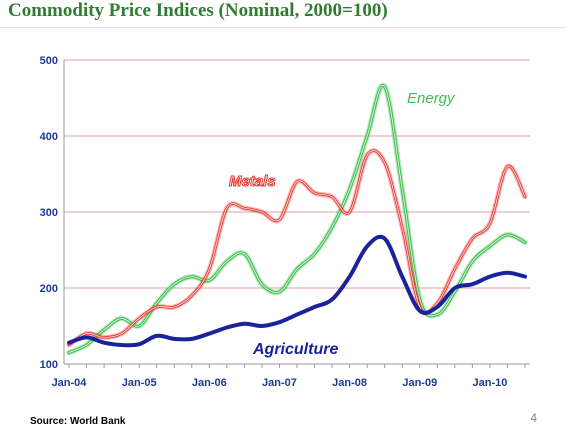 Image resolution: width=565 pixels, height=437 pixels. I want to click on y-tick-label-400: 400, so click(49, 137).